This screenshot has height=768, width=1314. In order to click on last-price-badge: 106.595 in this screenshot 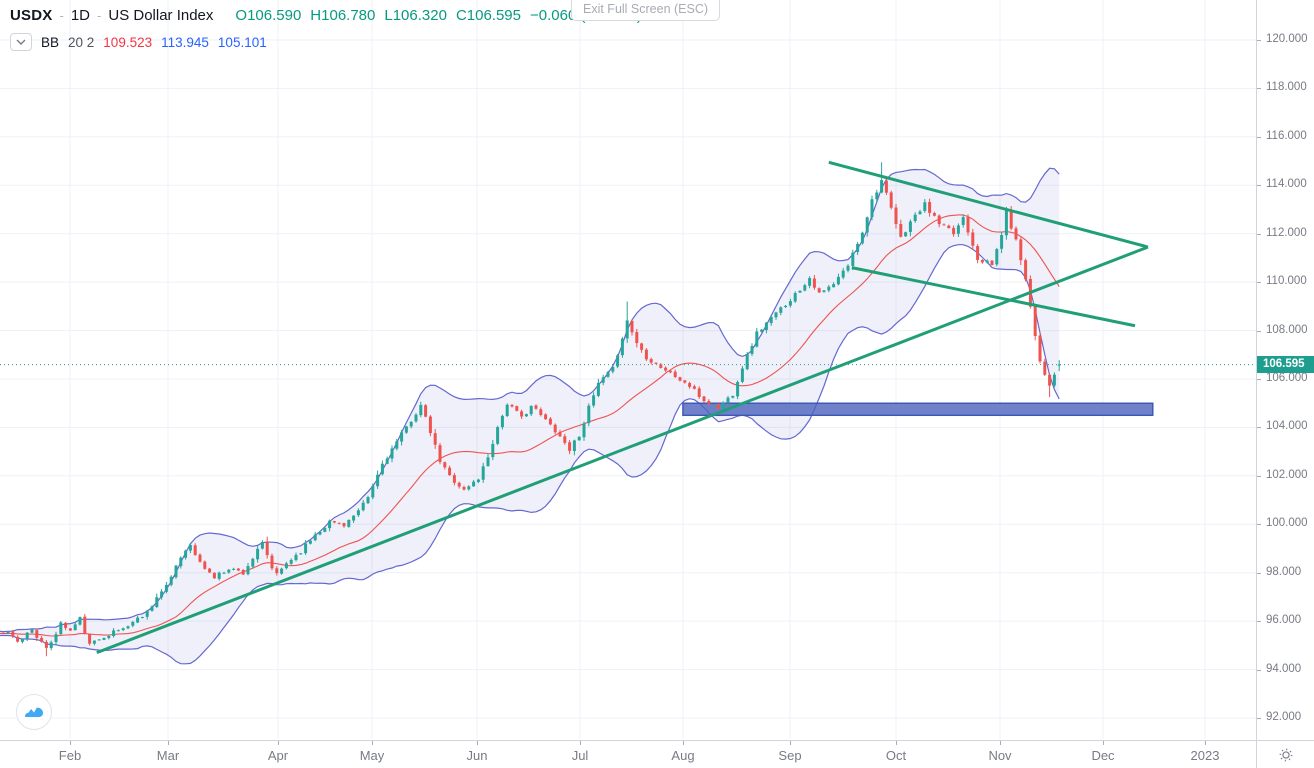, I will do `click(1285, 365)`.